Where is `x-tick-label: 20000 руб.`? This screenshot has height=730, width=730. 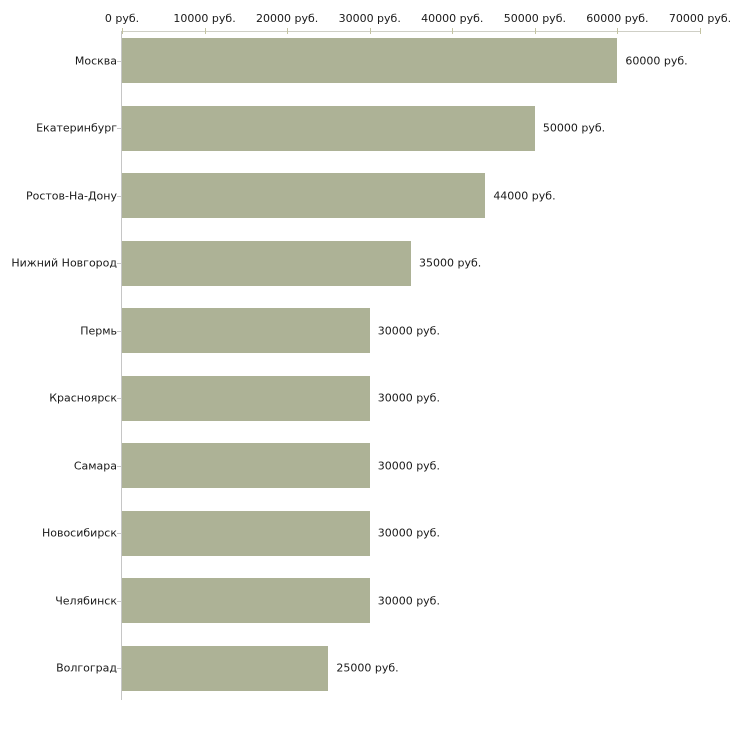 x-tick-label: 20000 руб. is located at coordinates (287, 18).